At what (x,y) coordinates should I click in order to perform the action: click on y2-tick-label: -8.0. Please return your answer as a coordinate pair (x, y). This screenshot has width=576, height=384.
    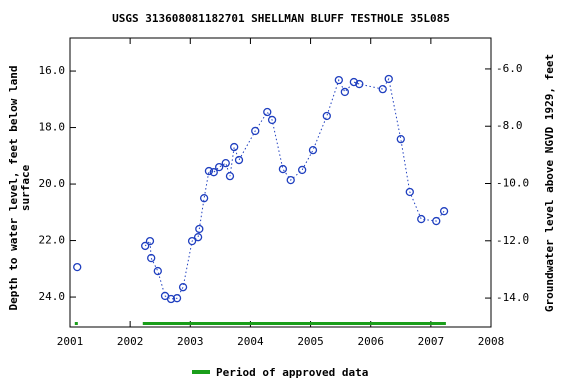
    Looking at the image, I should click on (509, 125).